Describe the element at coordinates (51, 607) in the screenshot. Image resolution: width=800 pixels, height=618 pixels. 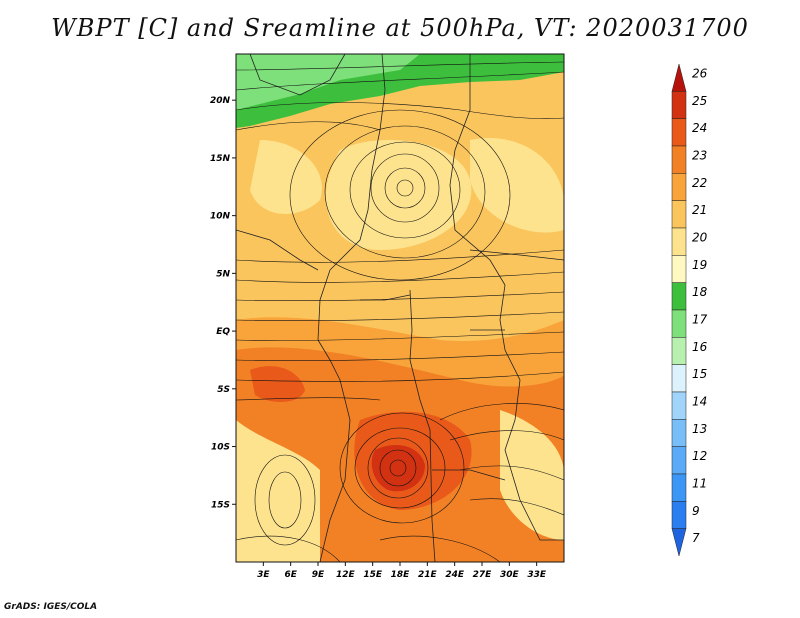
I see `grads-credit: GrADS: IGES/COLA` at that location.